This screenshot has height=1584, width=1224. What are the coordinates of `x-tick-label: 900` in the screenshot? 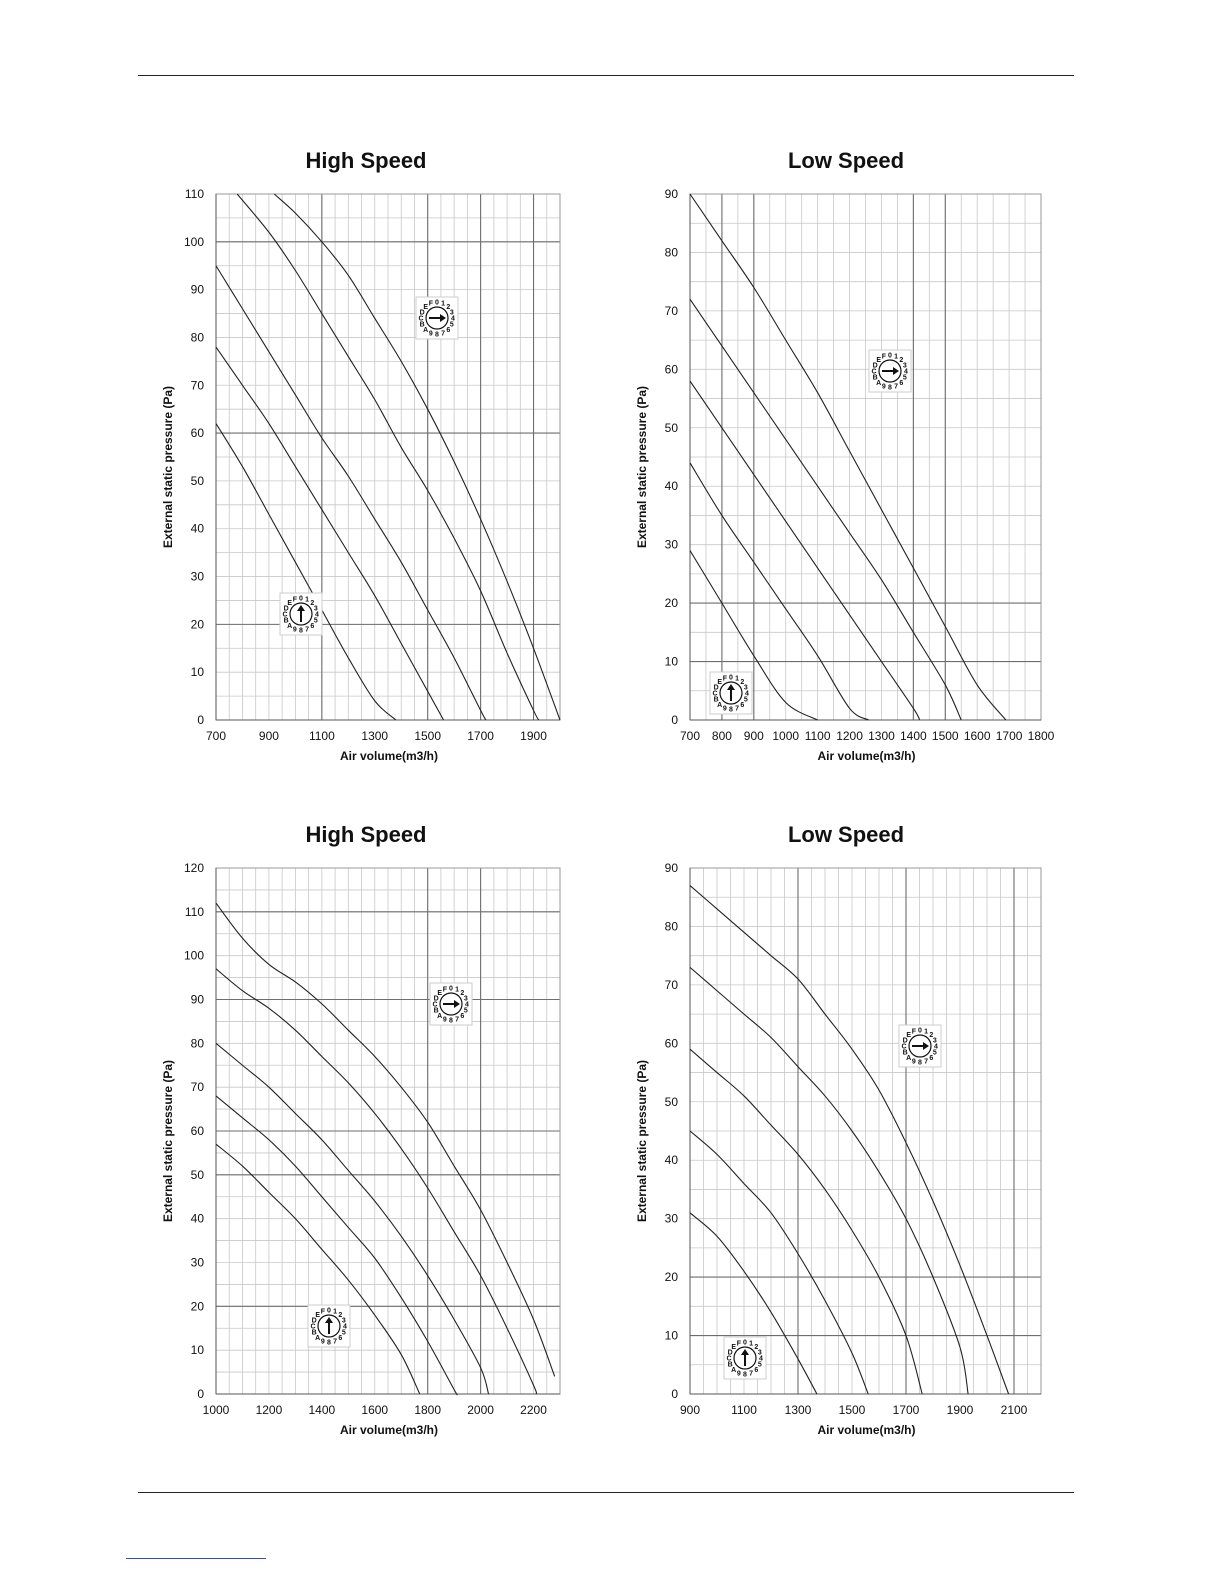 It's located at (690, 1410).